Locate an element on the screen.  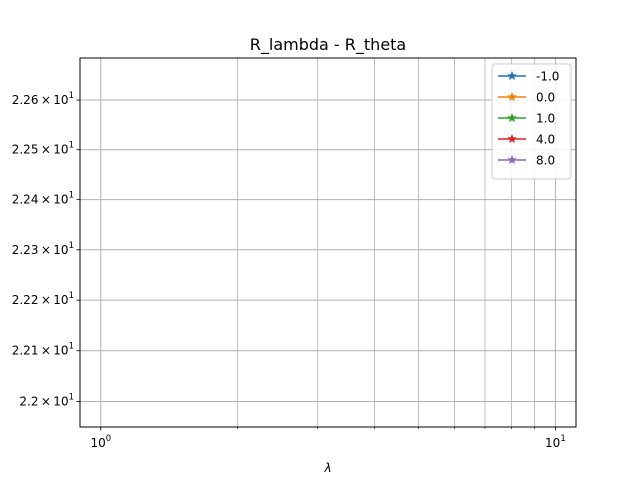
x-tick-label: 10⁰ is located at coordinates (100, 442).